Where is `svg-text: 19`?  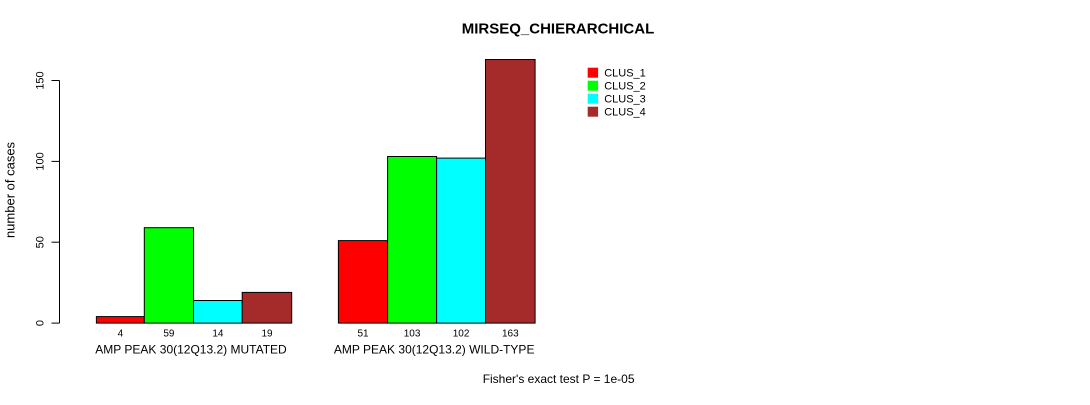
svg-text: 19 is located at coordinates (267, 334).